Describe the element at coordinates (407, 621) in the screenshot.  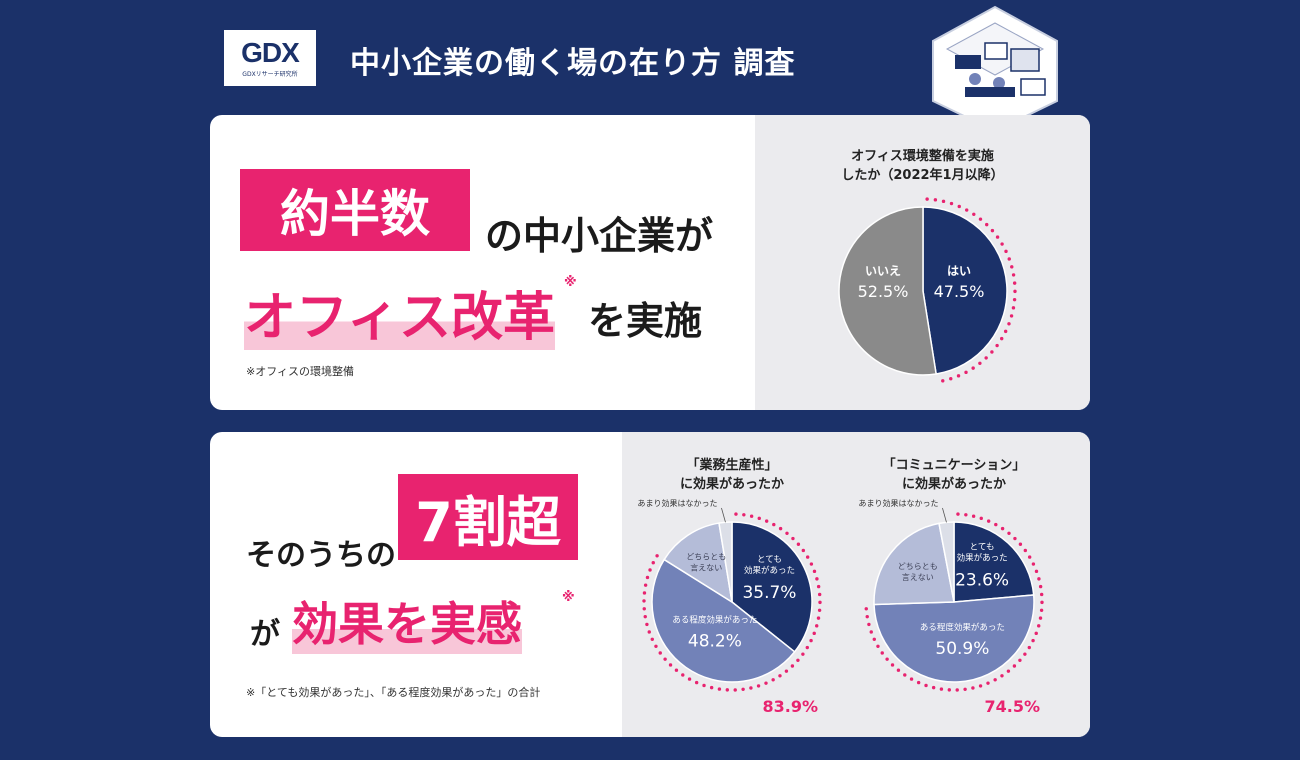
I see `section2-highlight-text: 効果を実感` at that location.